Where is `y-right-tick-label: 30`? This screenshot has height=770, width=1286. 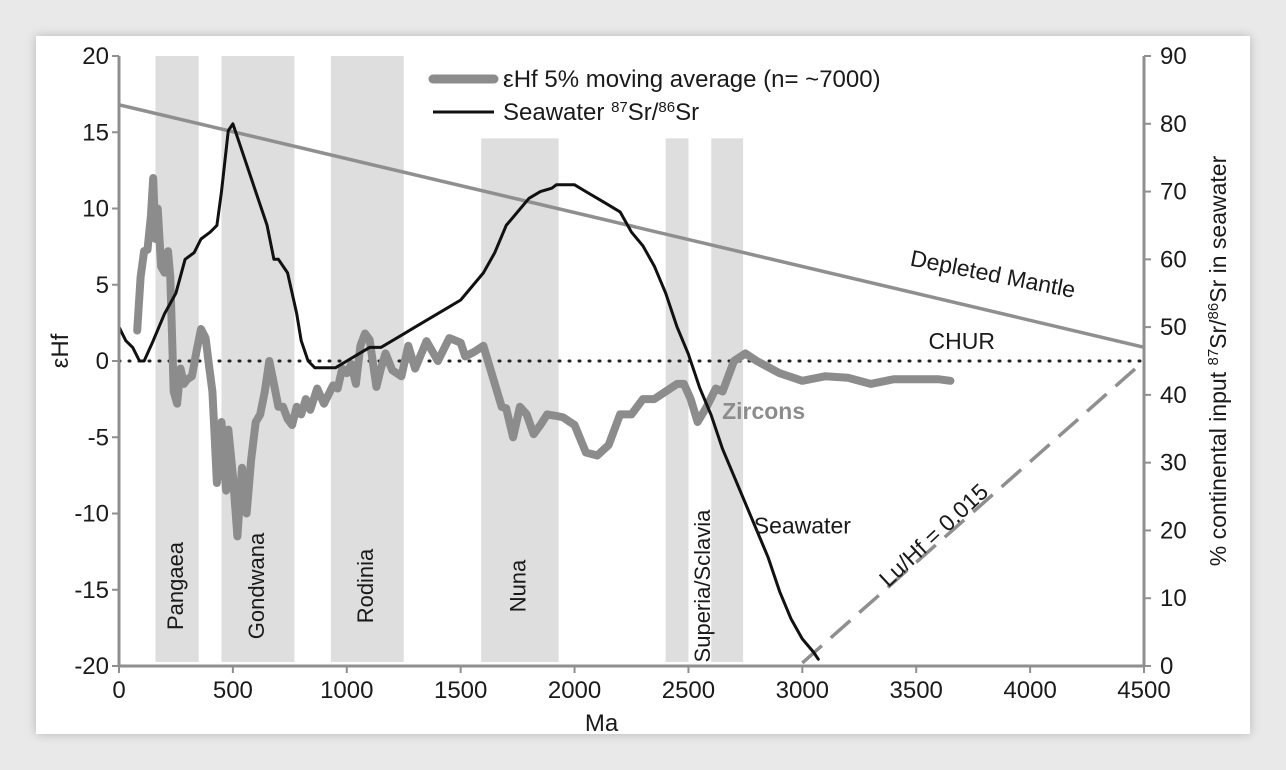 y-right-tick-label: 30 is located at coordinates (1173, 463).